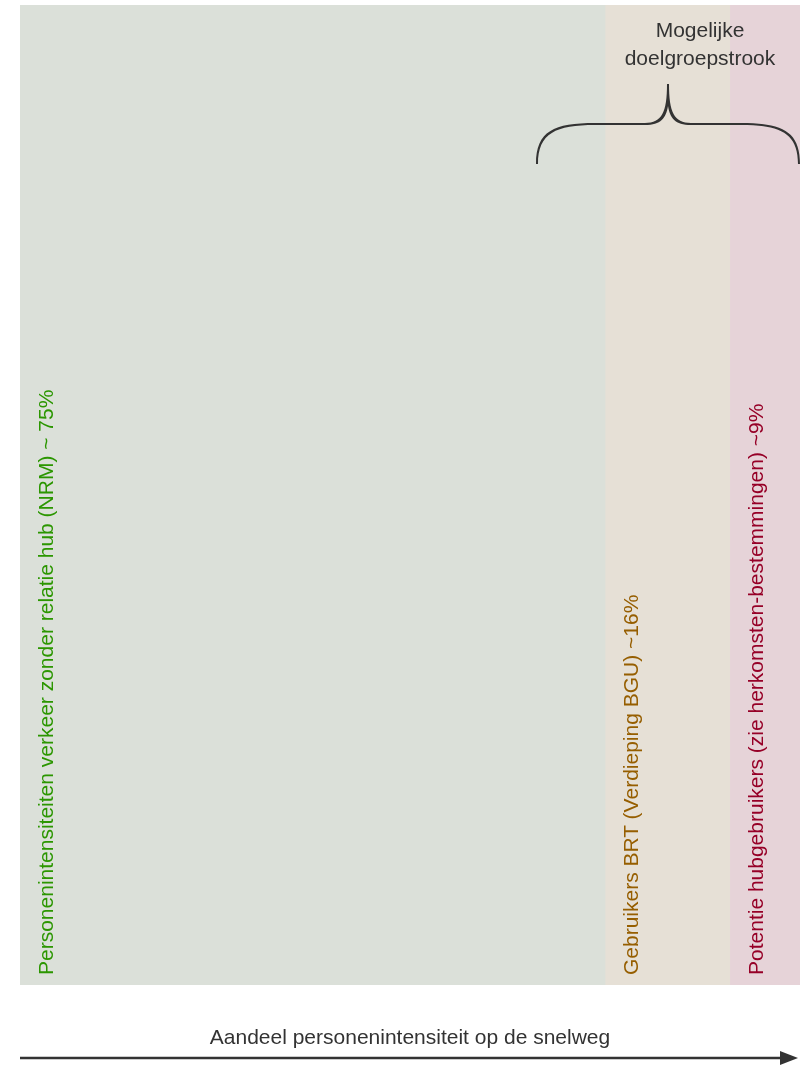 This screenshot has width=800, height=1067. What do you see at coordinates (755, 689) in the screenshot?
I see `series-label: Potentie hubgebruikers (zie herkomsten-bestemmingen) ~9%` at bounding box center [755, 689].